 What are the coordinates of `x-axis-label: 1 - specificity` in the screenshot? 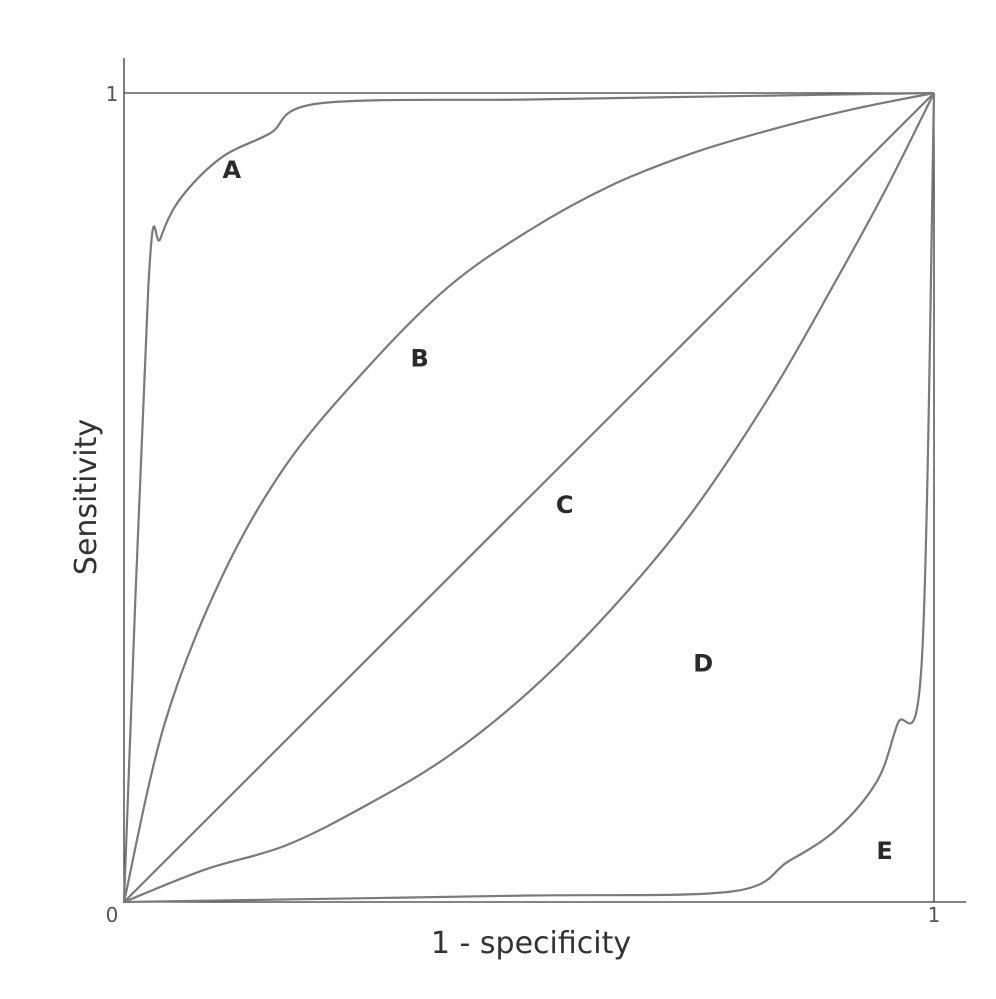 It's located at (531, 943).